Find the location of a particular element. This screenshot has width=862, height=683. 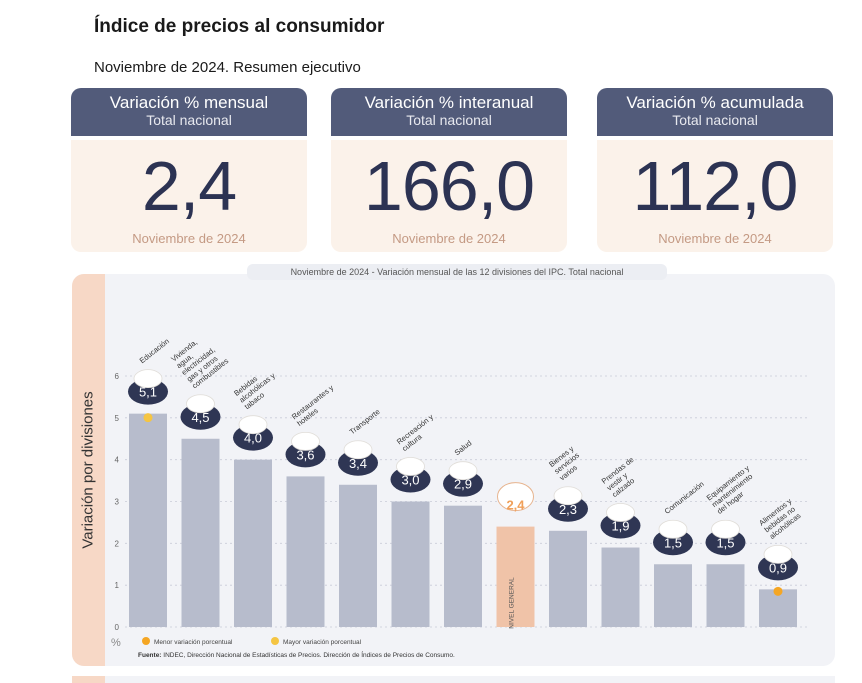

category-label: Salud is located at coordinates (463, 447).